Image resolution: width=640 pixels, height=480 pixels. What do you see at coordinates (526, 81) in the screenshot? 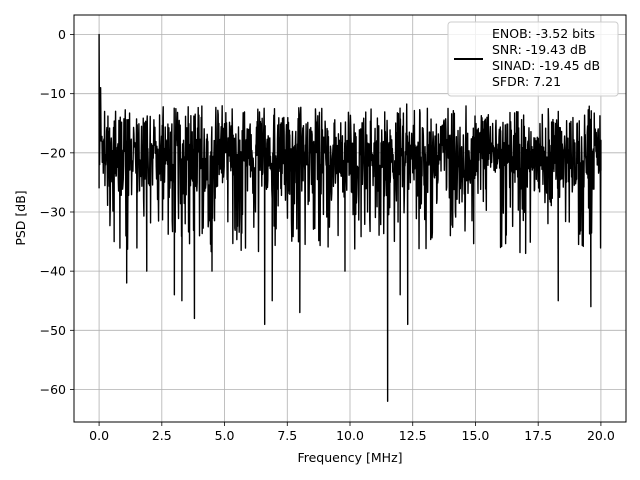
I see `legend-line-sfdr: SFDR: 7.21` at bounding box center [526, 81].